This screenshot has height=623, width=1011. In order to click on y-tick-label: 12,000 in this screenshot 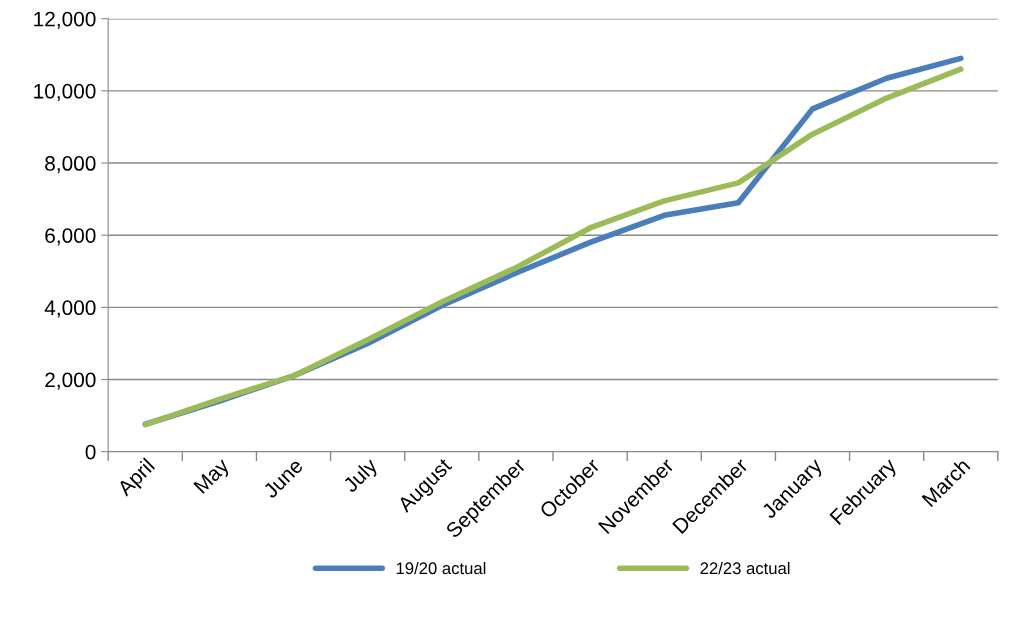, I will do `click(65, 20)`.